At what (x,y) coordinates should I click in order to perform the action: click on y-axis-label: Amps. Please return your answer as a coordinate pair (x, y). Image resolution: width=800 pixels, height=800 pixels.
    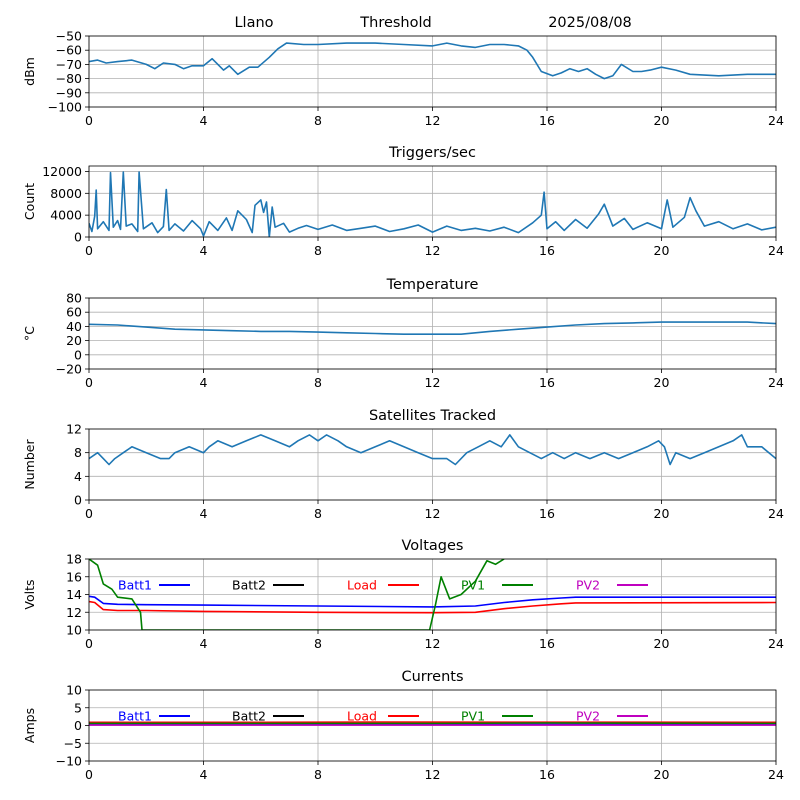
    Looking at the image, I should click on (29, 725).